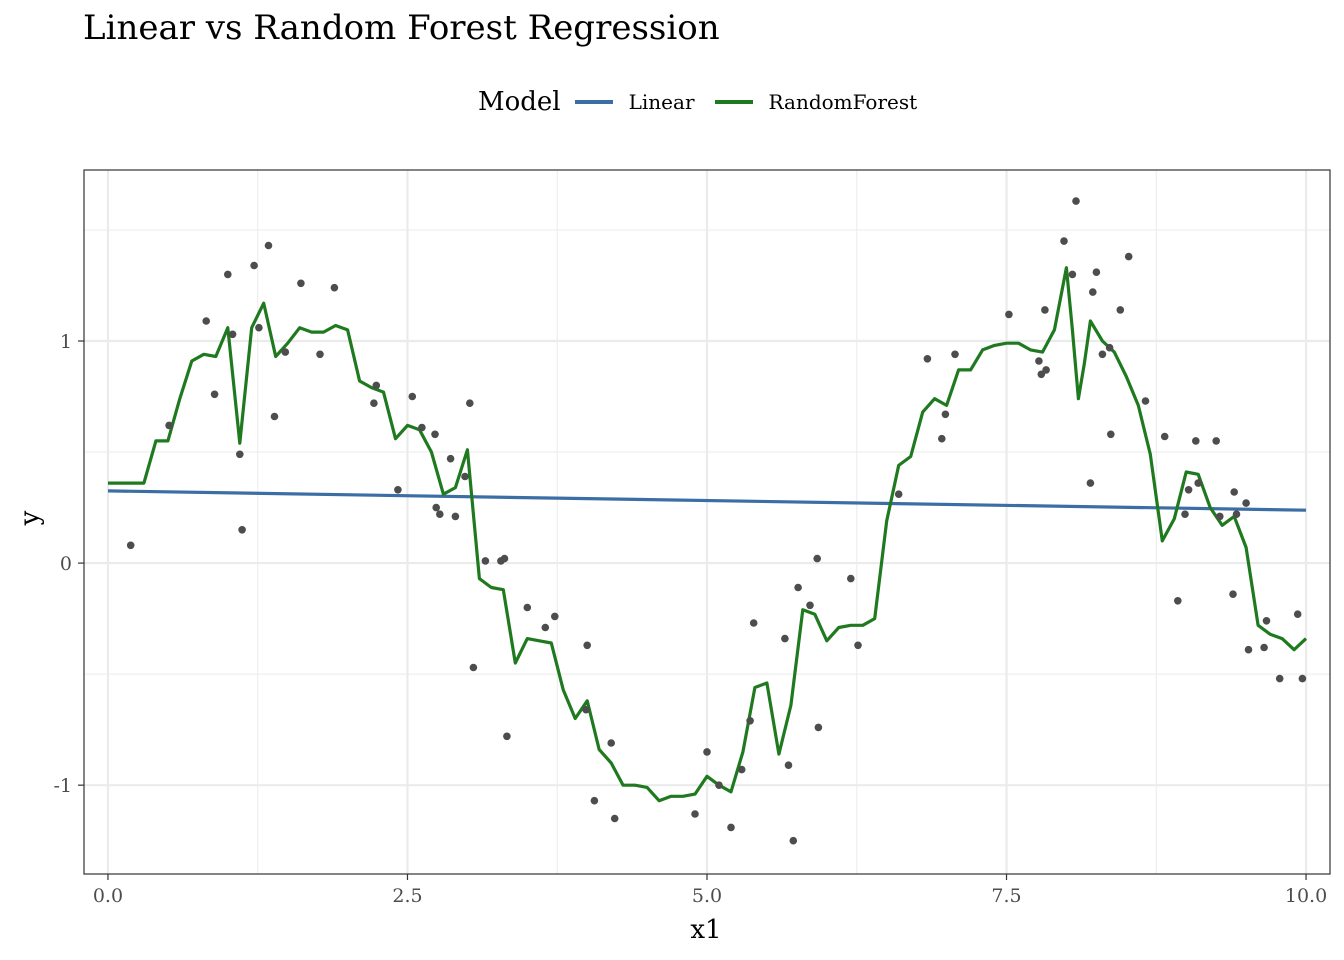 The height and width of the screenshot is (960, 1344). I want to click on x-tick-label: 2.5, so click(407, 896).